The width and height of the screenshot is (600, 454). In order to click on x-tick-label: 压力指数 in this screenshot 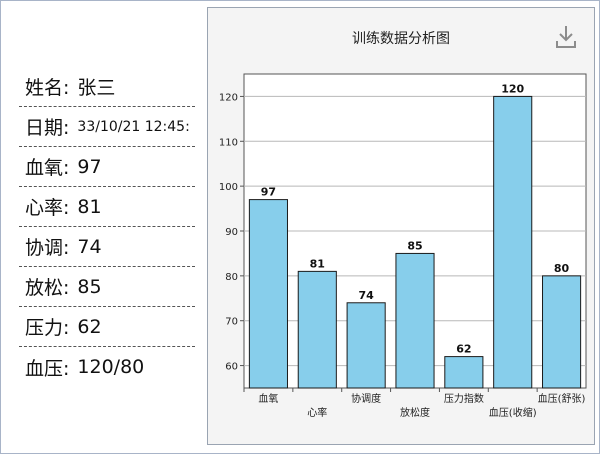, I will do `click(464, 398)`.